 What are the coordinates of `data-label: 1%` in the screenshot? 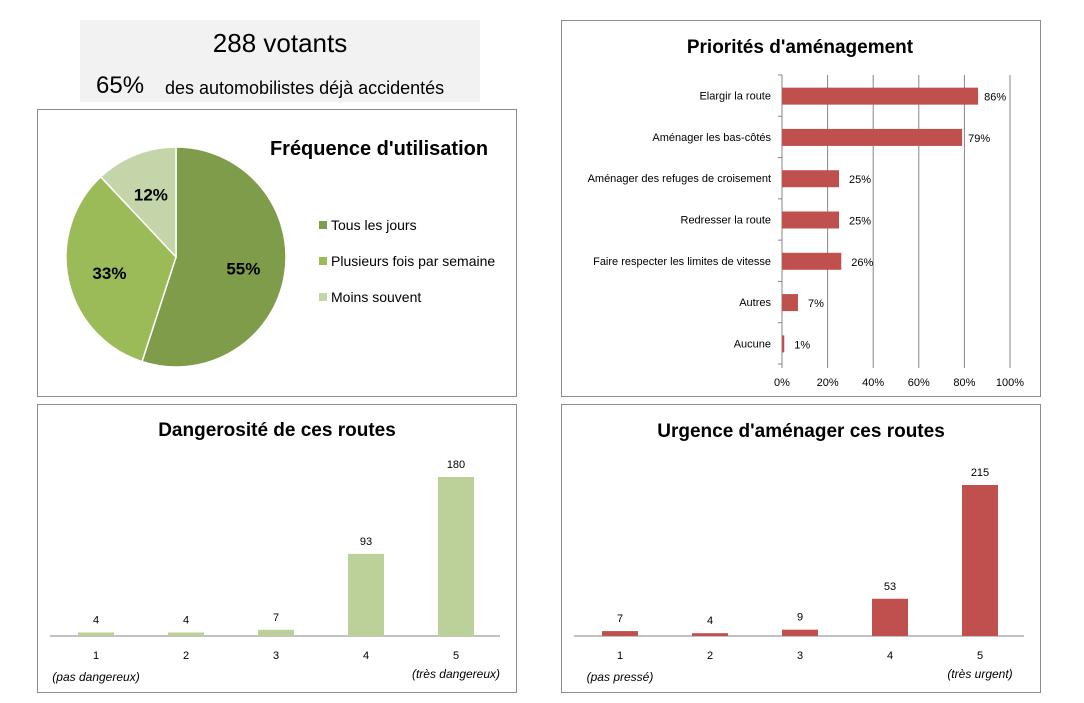 It's located at (802, 345).